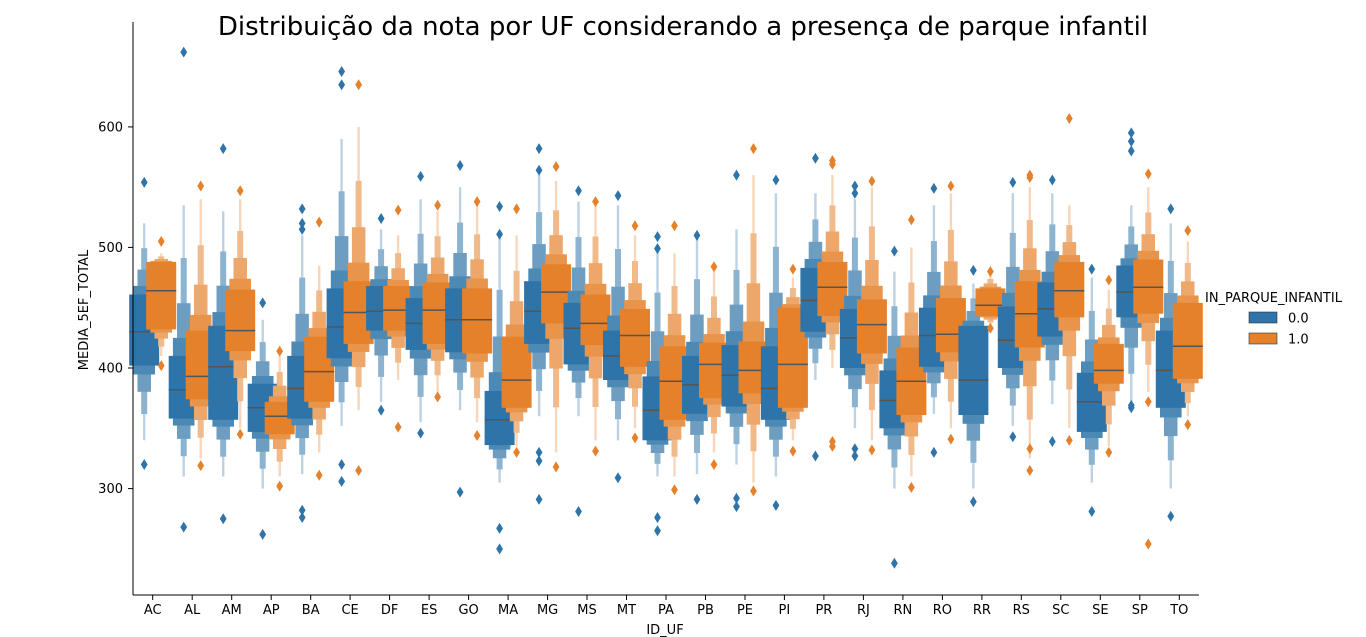 Image resolution: width=1366 pixels, height=637 pixels. I want to click on outlier-MA-1.0-0, so click(516, 209).